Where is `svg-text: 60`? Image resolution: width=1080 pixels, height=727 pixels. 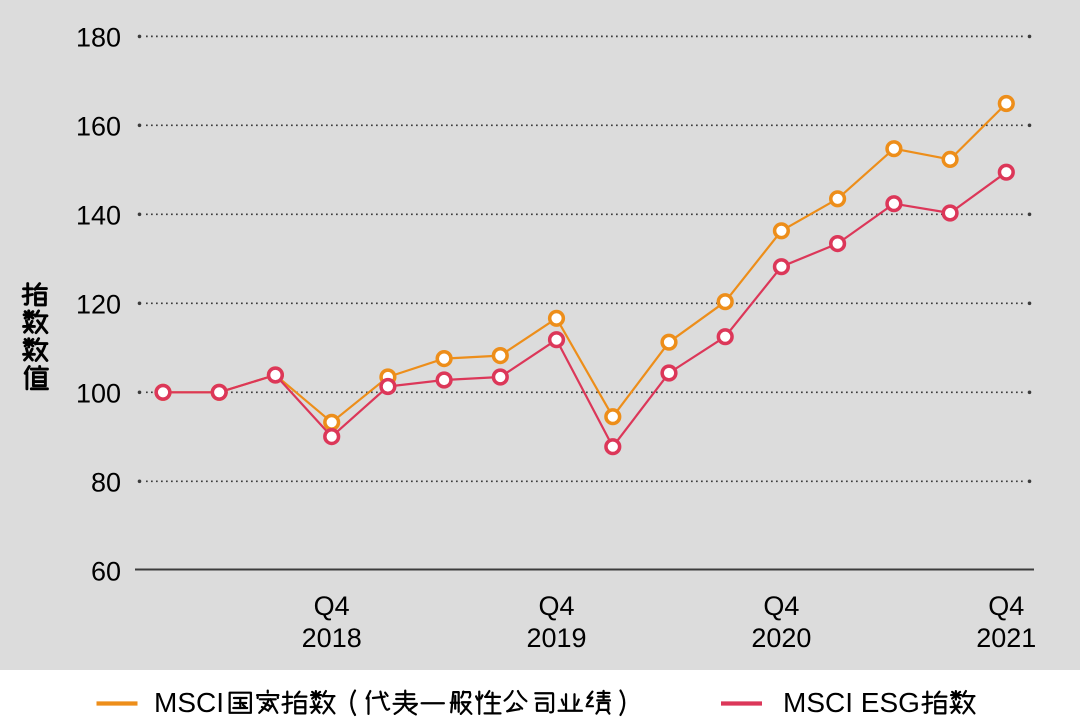 svg-text: 60 is located at coordinates (106, 571).